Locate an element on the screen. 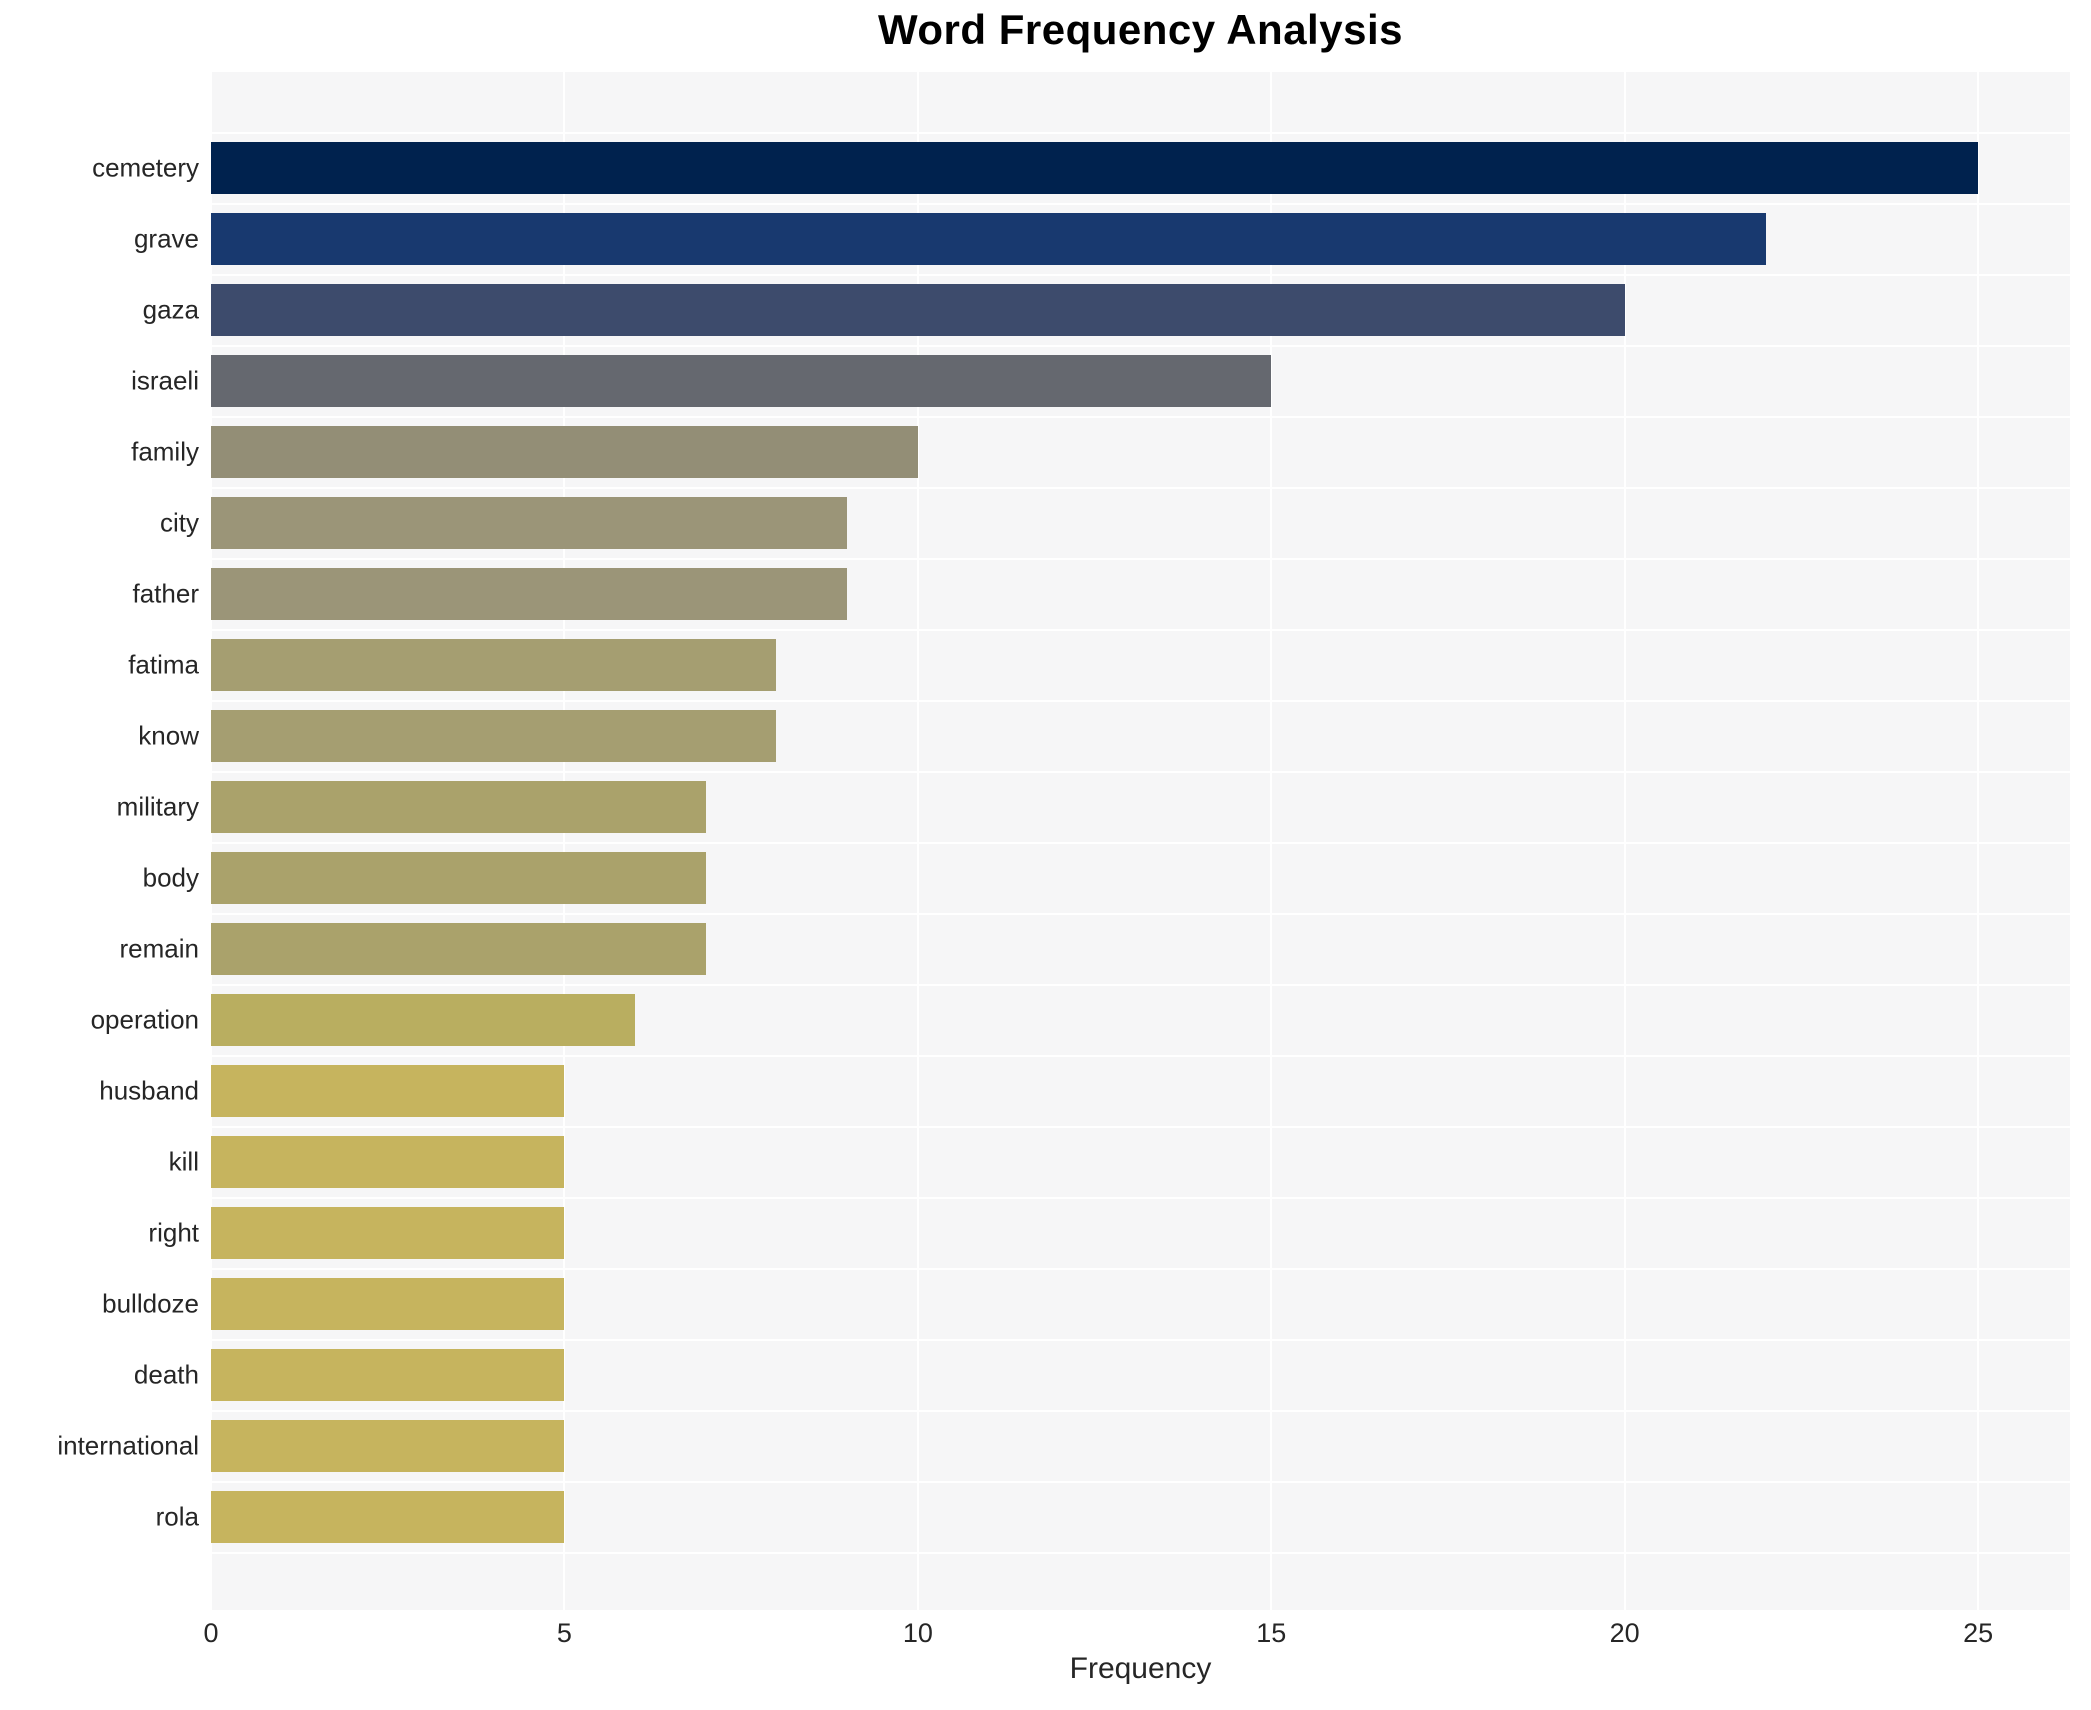  category-label-international: international is located at coordinates (128, 1445).